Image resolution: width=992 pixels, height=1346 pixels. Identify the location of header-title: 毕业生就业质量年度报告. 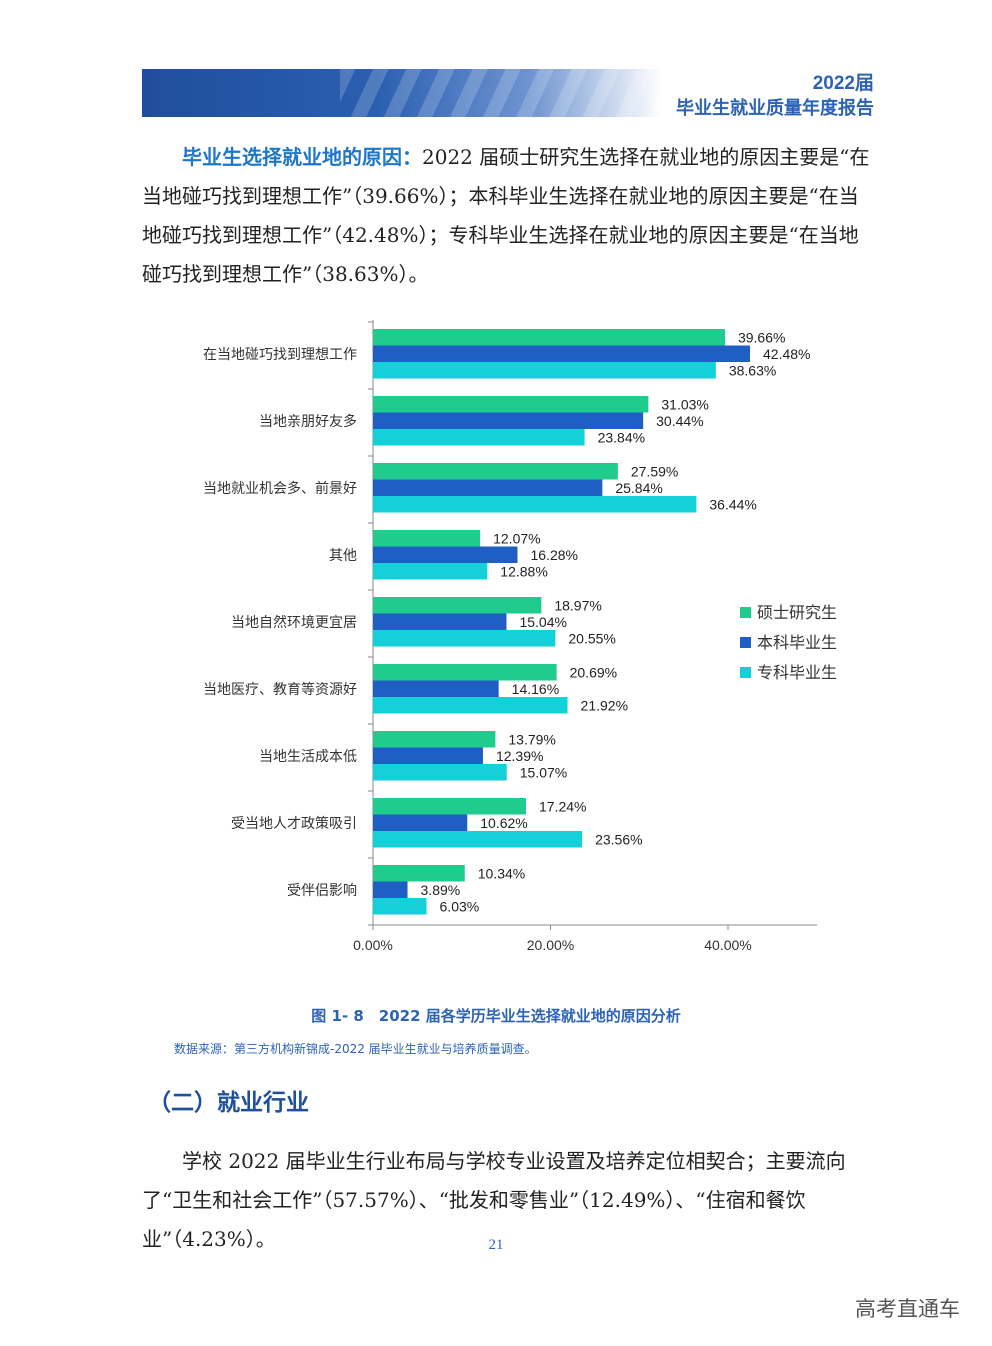
(775, 108).